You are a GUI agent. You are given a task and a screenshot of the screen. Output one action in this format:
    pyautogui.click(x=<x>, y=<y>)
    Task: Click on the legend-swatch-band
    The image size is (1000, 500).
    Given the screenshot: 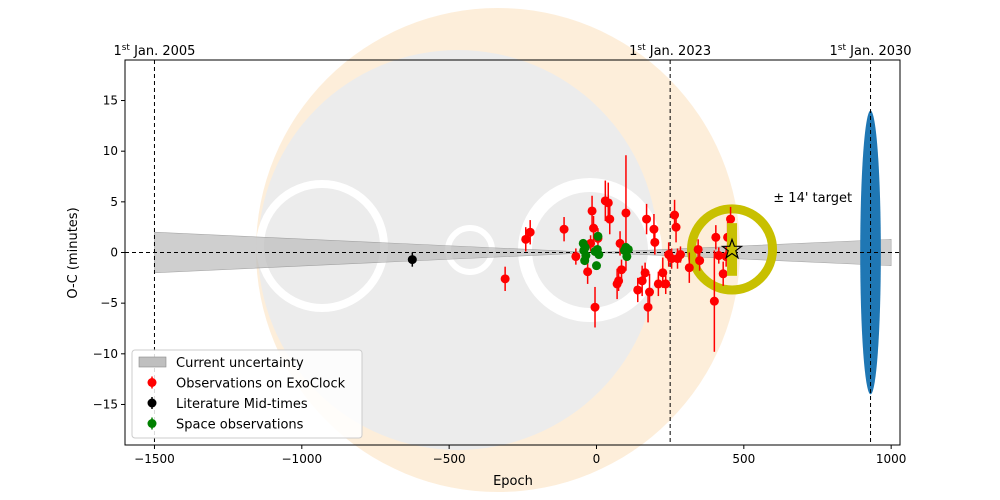 What is the action you would take?
    pyautogui.click(x=152, y=362)
    